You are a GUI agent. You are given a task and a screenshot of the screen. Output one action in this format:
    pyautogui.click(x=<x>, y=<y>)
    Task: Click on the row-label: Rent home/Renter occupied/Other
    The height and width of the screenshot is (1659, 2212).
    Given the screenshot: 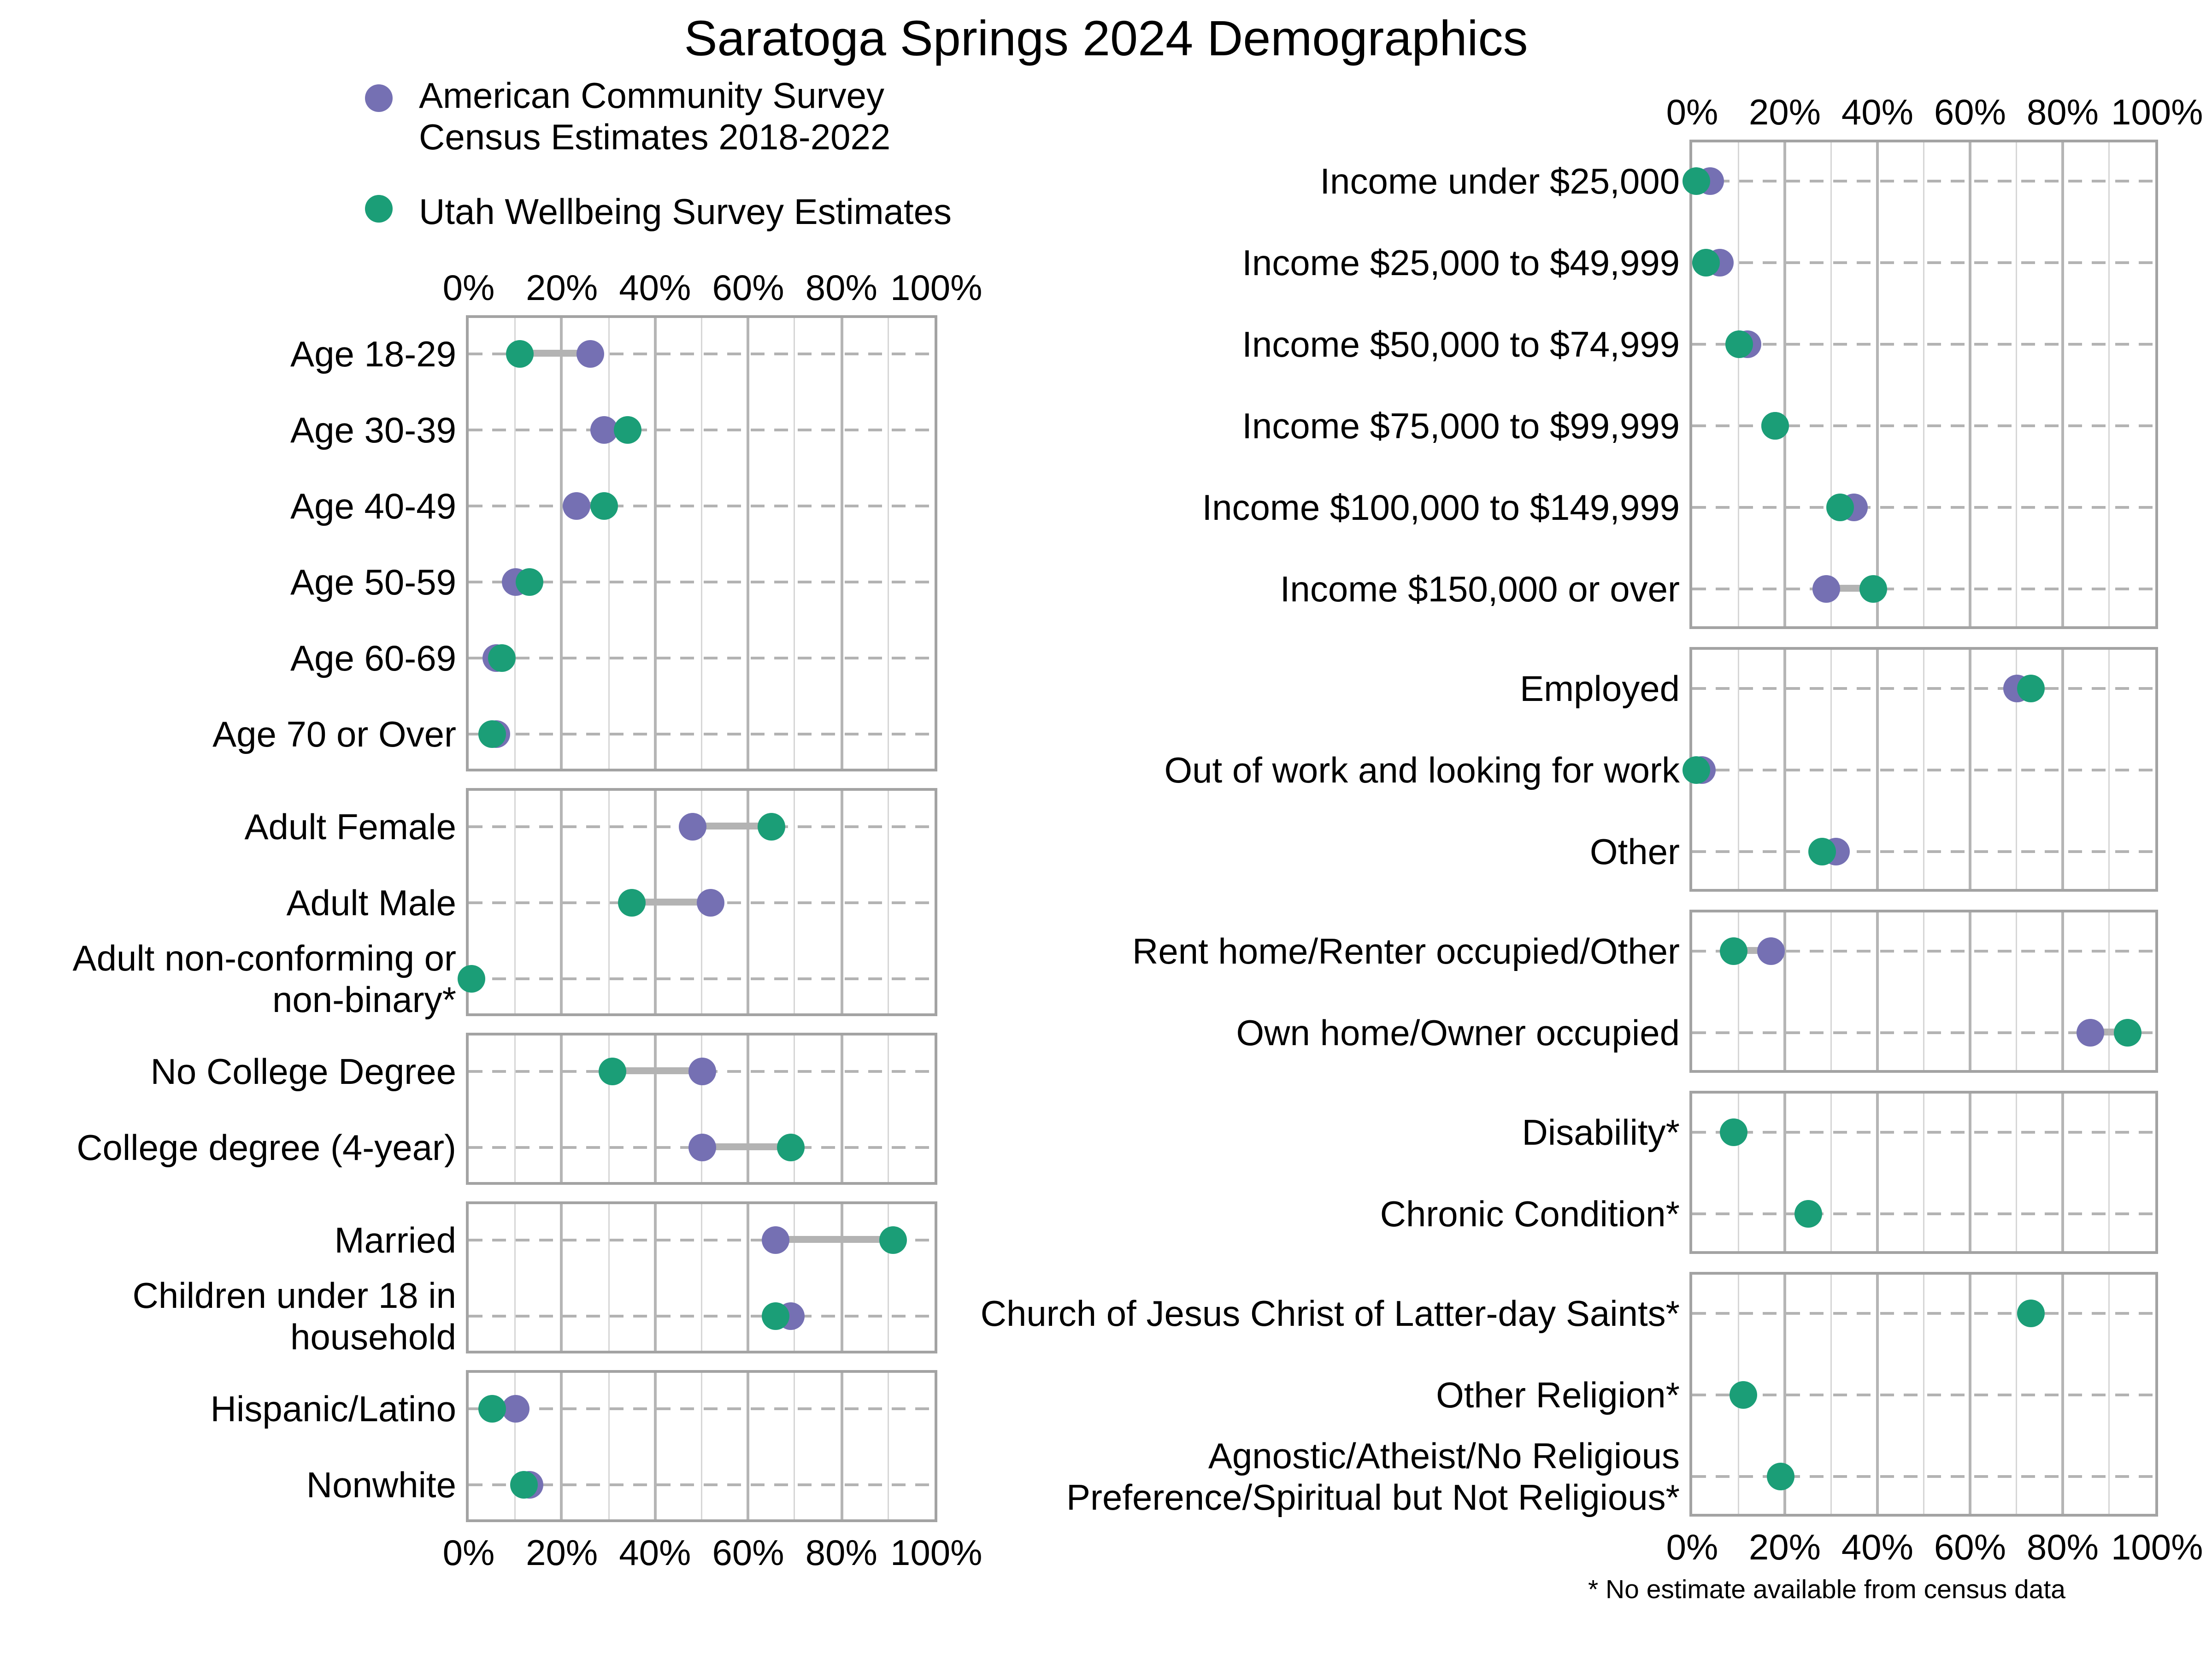 What is the action you would take?
    pyautogui.click(x=1406, y=950)
    